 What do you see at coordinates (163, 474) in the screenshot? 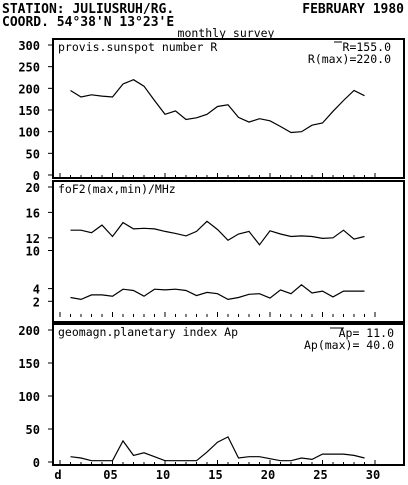
I see `xtick-label: 10` at bounding box center [163, 474].